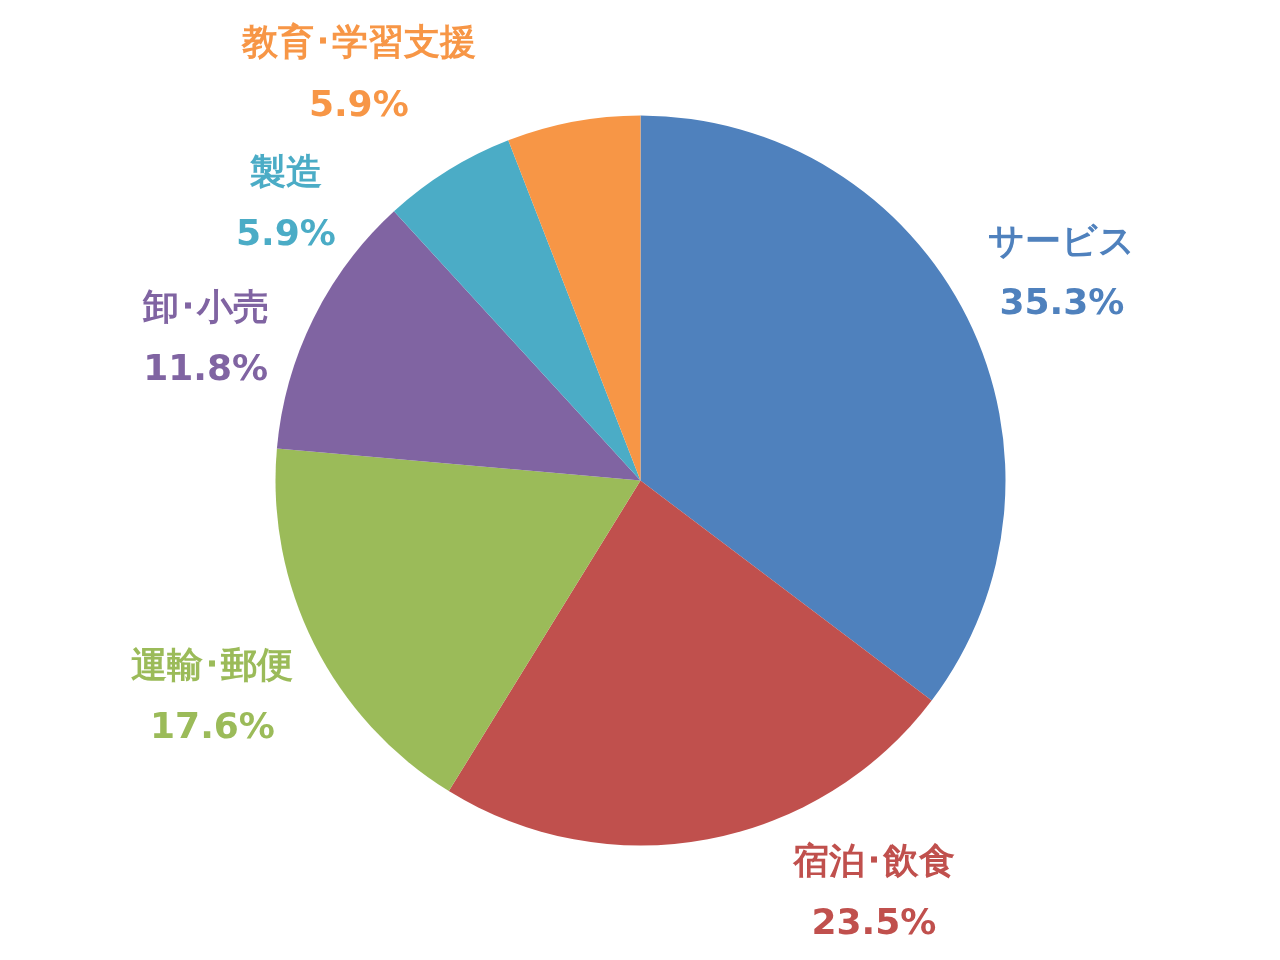 This screenshot has width=1280, height=960. Describe the element at coordinates (873, 860) in the screenshot. I see `slice-label: 宿泊･飲食` at that location.